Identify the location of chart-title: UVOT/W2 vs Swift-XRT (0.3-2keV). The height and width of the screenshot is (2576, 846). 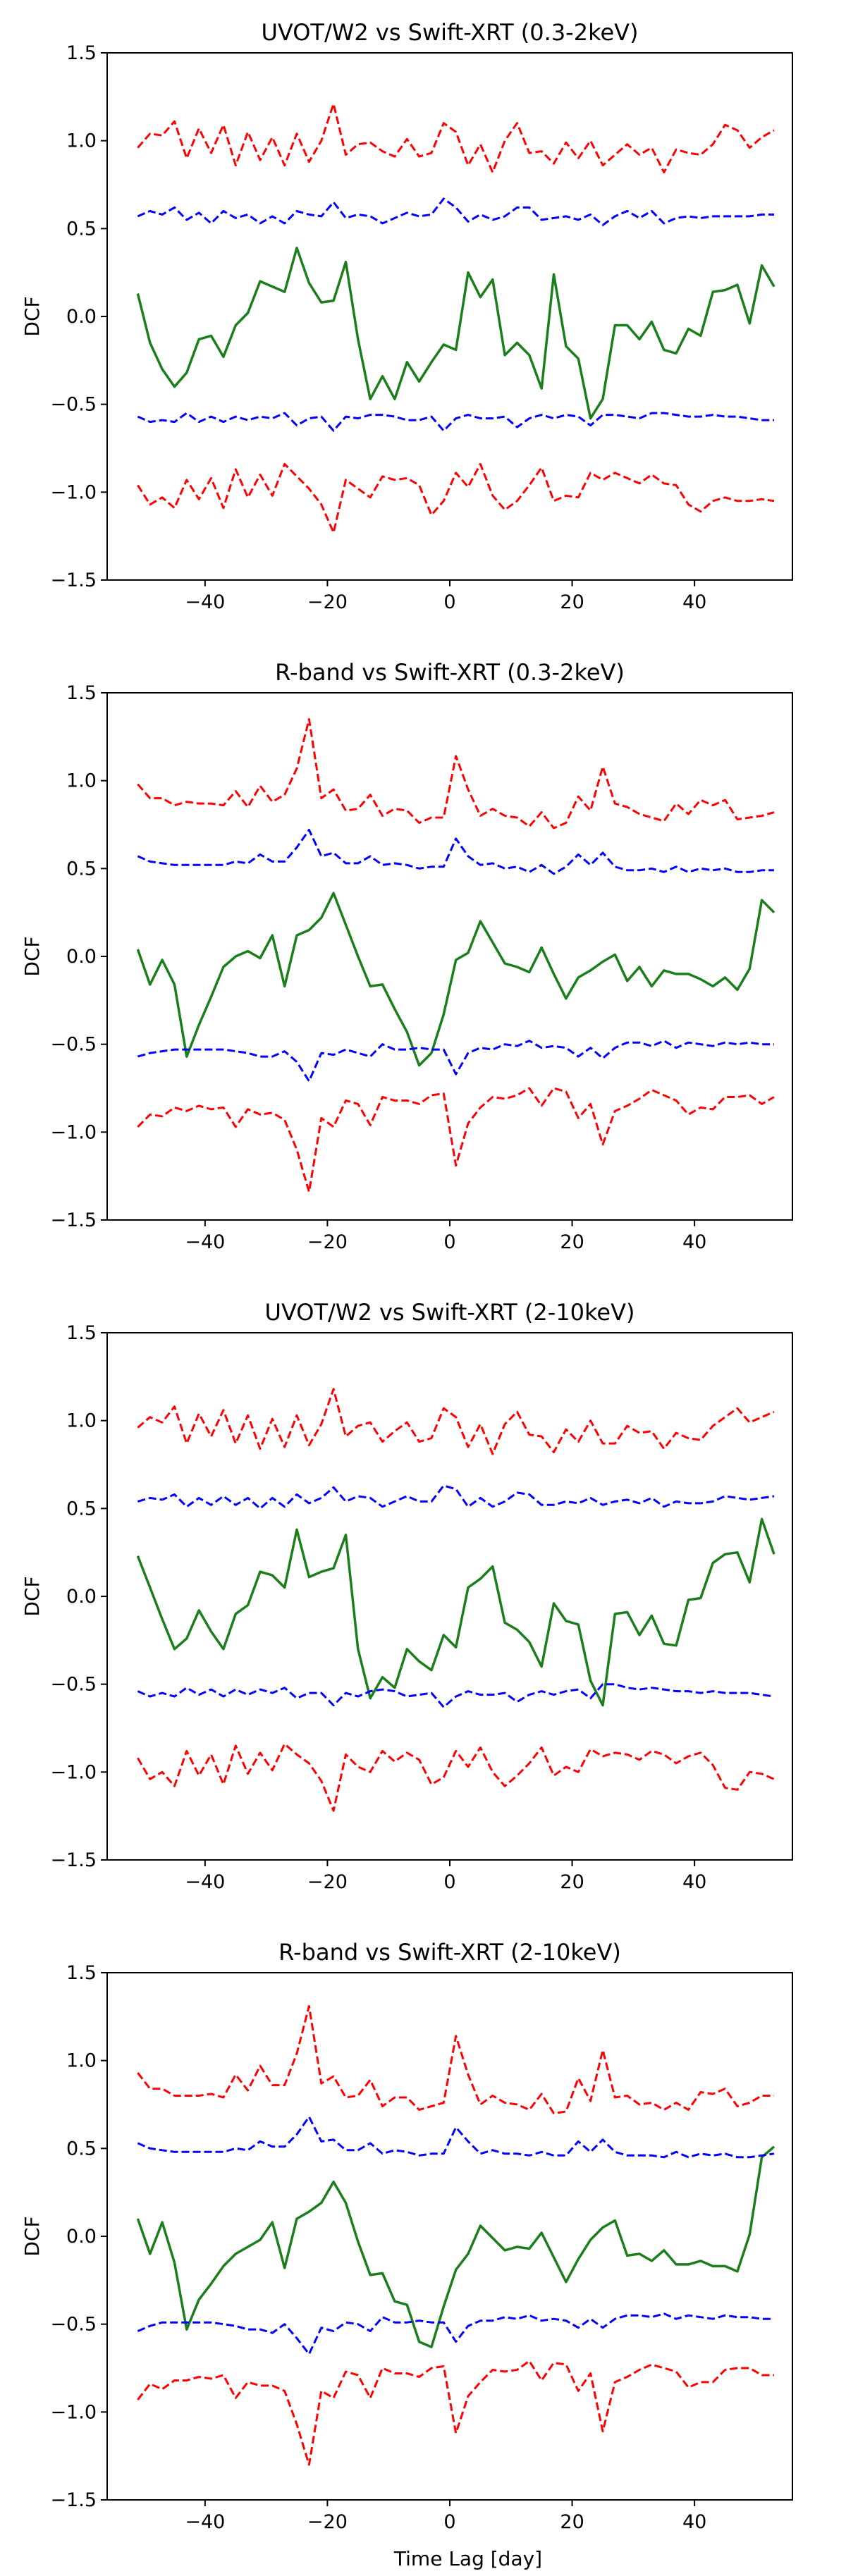
(449, 32).